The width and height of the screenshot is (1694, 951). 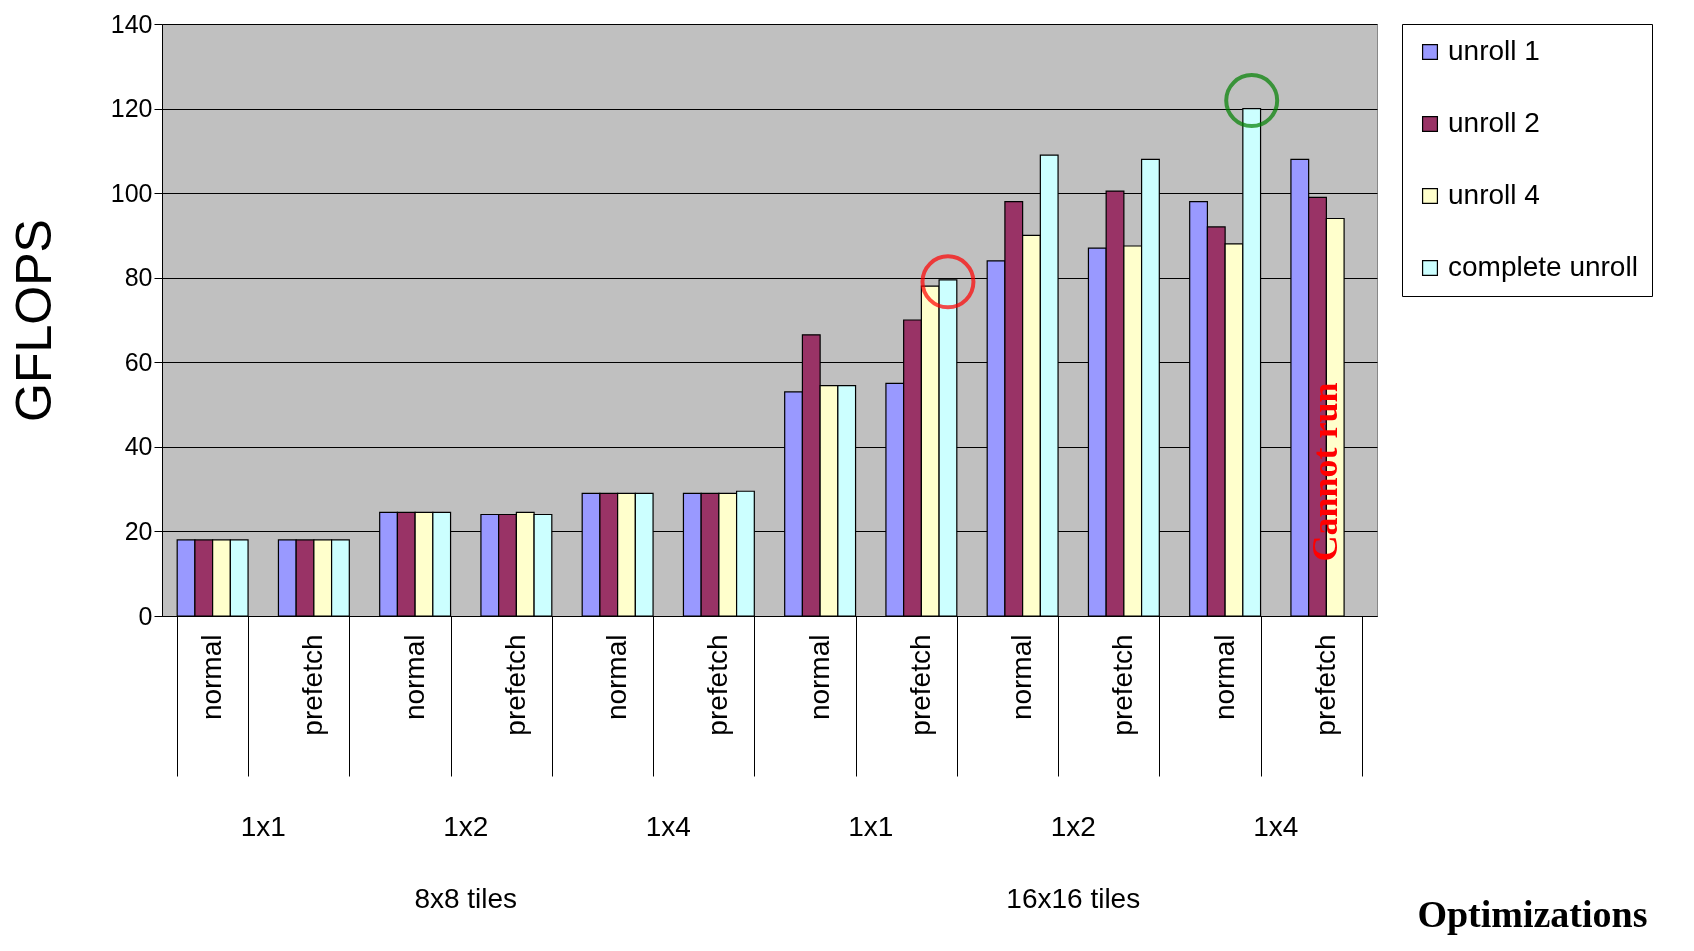 What do you see at coordinates (1494, 194) in the screenshot?
I see `legend-label: unroll 4` at bounding box center [1494, 194].